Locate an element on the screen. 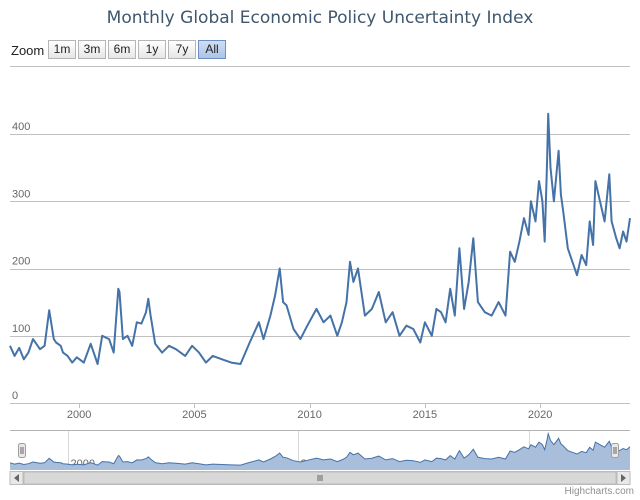  credits-link: Highcharts.com is located at coordinates (599, 491).